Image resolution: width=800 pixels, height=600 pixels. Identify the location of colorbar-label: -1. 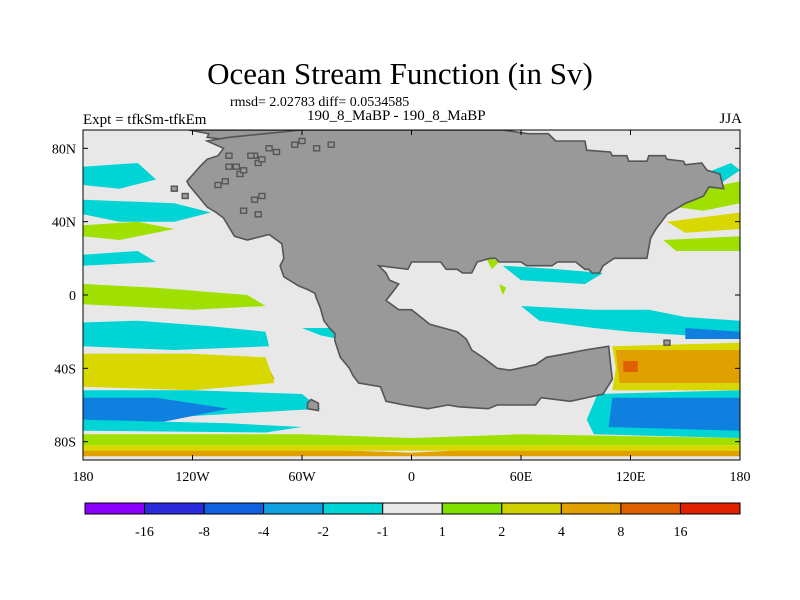
(383, 532).